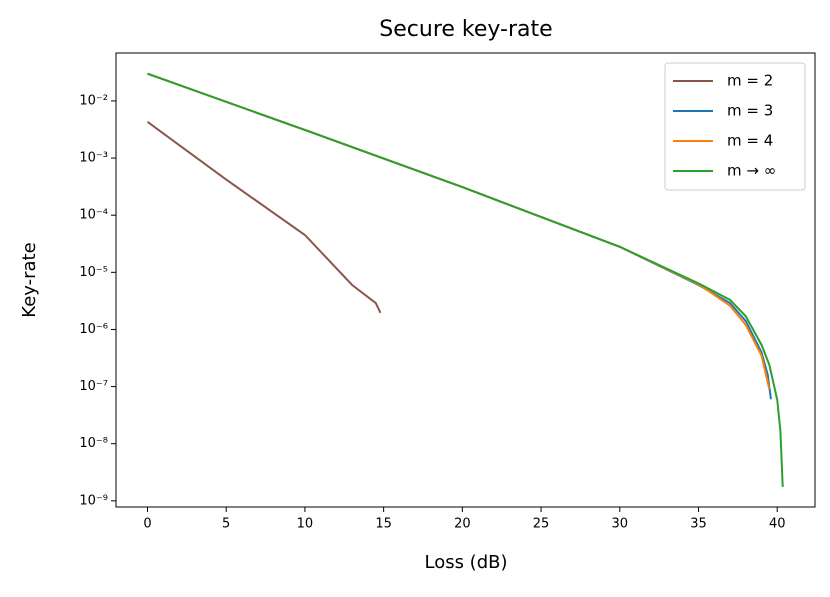 The width and height of the screenshot is (830, 597). I want to click on chart-title: Secure key-rate, so click(465, 29).